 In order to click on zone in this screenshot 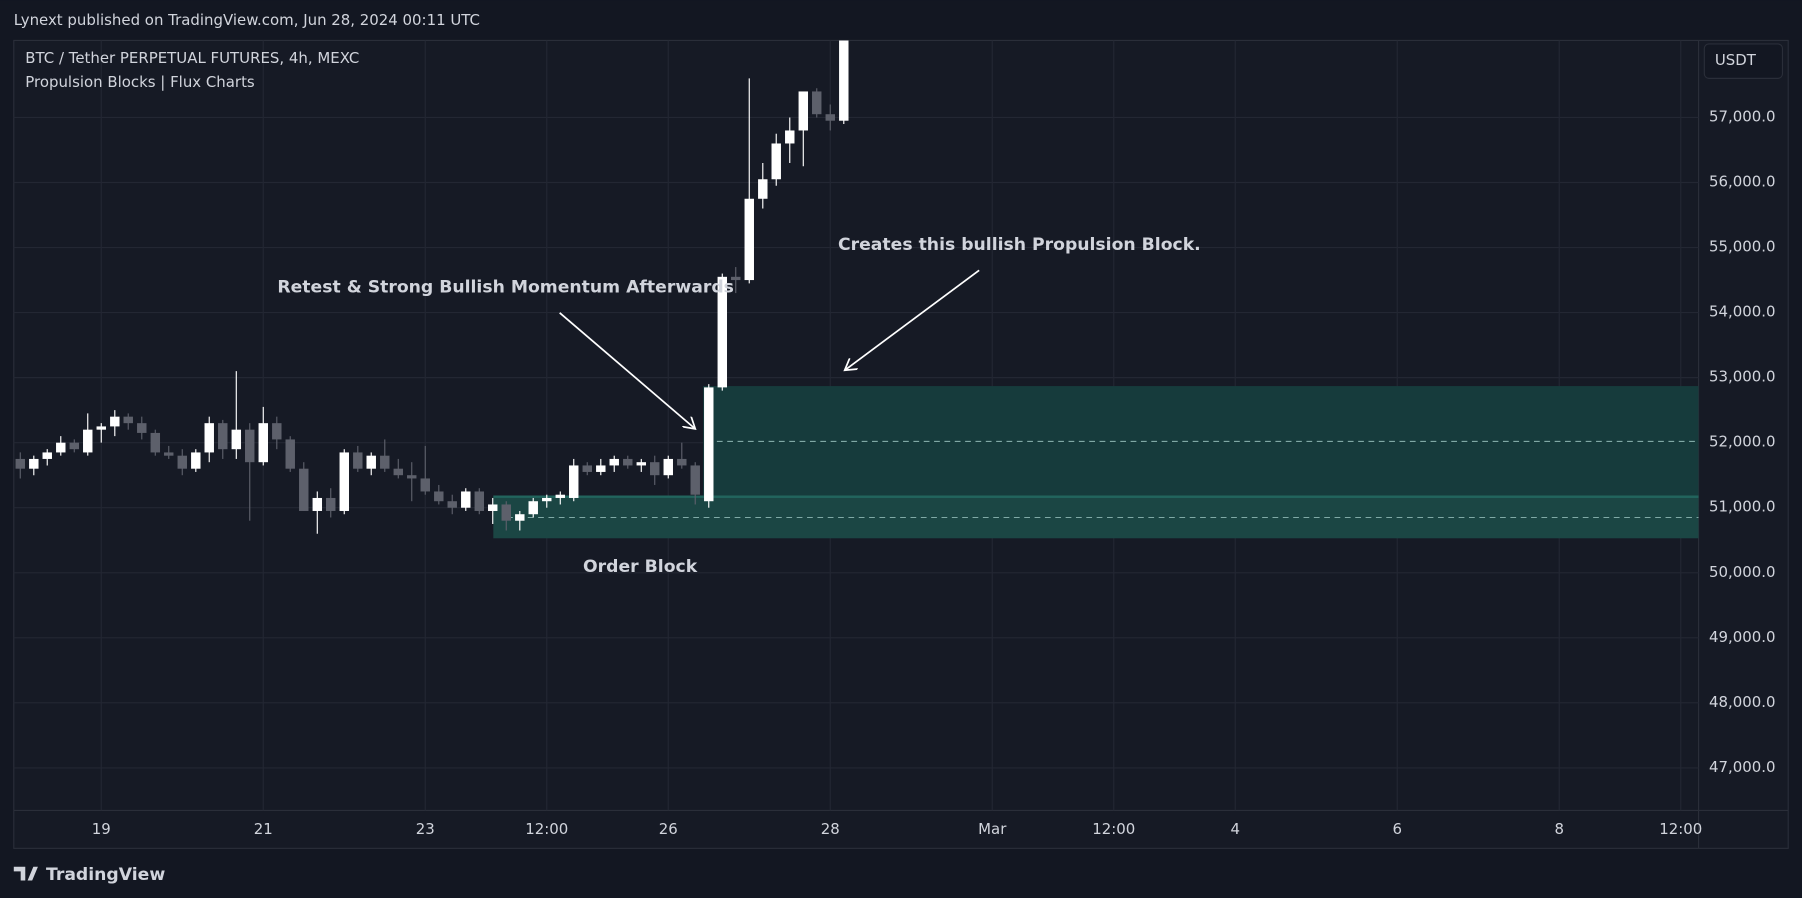, I will do `click(1201, 441)`.